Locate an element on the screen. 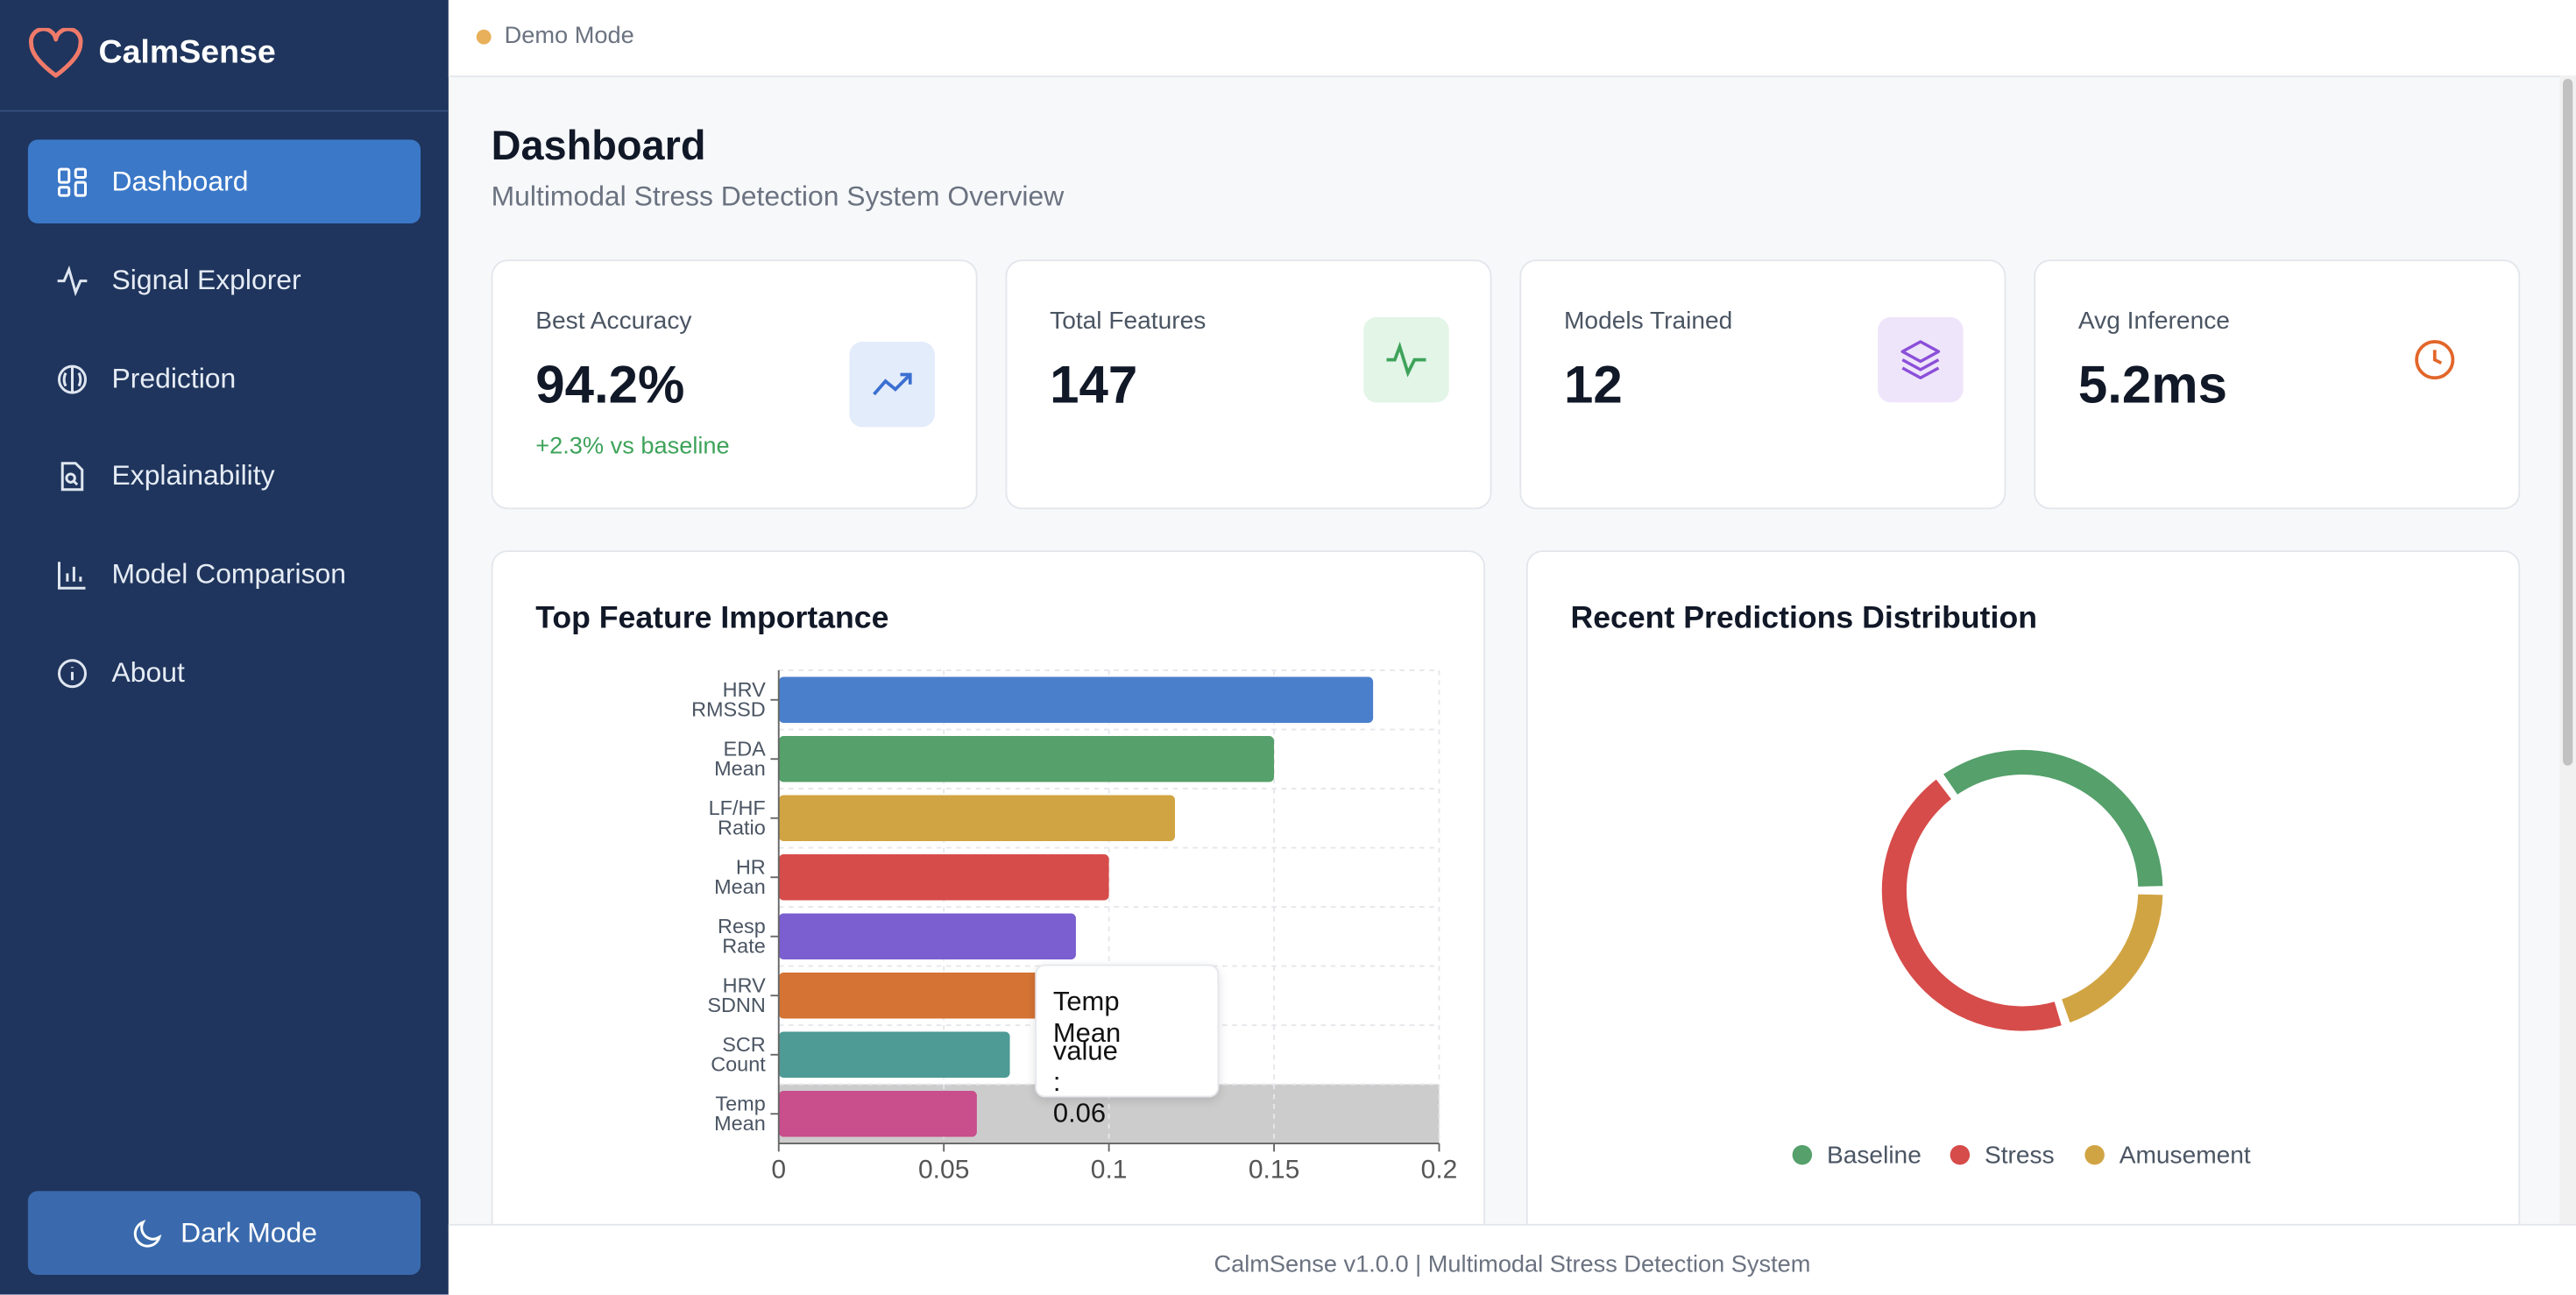 This screenshot has height=1295, width=2576. tooltip is located at coordinates (1127, 1031).